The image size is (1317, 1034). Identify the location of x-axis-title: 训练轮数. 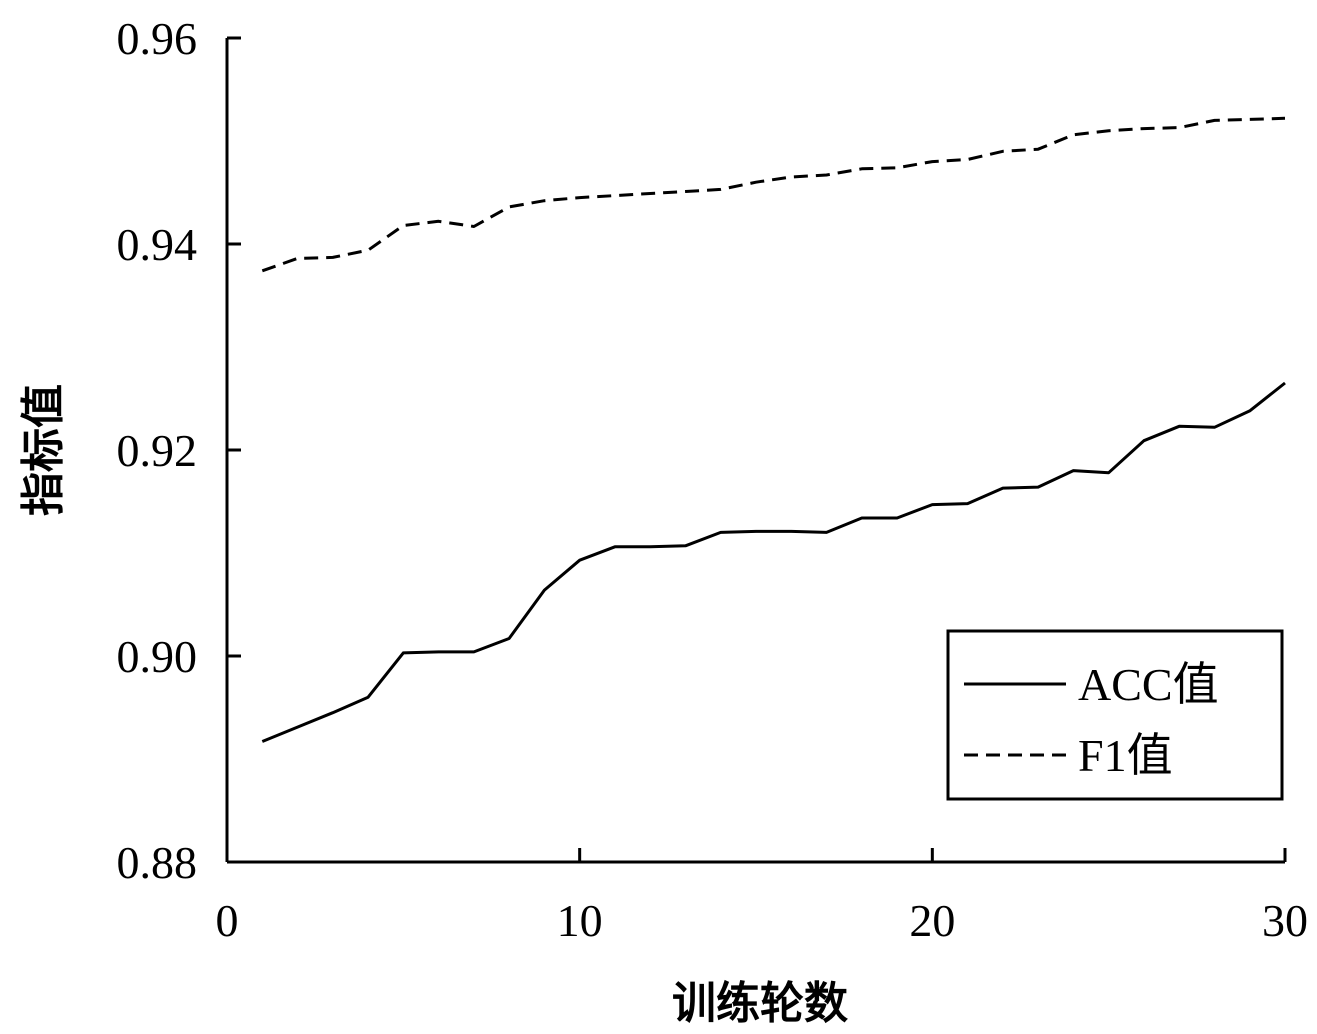
(760, 1003).